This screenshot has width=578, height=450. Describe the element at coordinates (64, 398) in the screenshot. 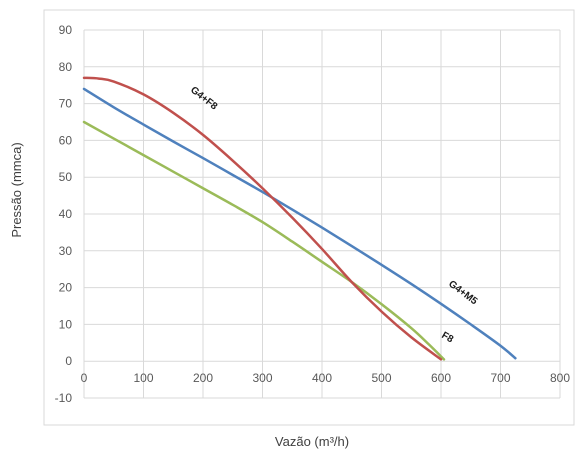

I see `y-tick-label: -10` at that location.